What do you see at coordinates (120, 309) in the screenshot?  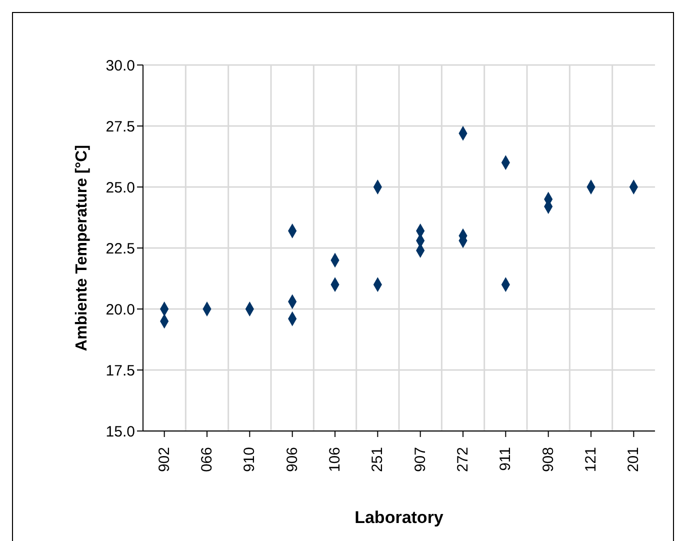 I see `y-tick-label: 20.0` at bounding box center [120, 309].